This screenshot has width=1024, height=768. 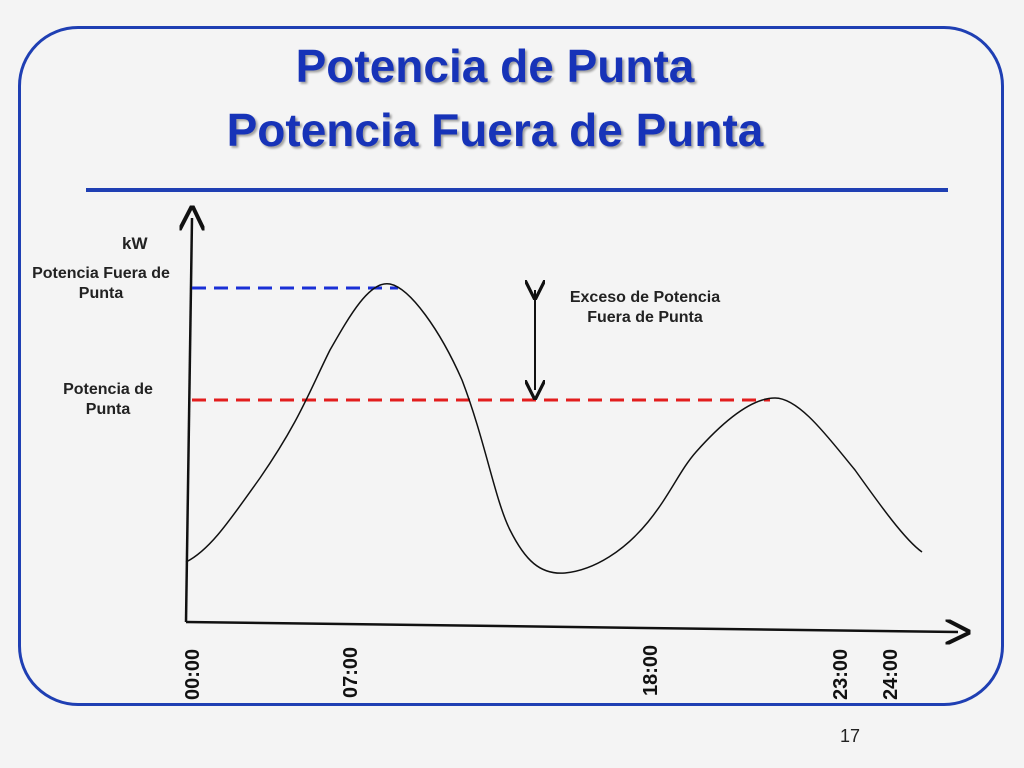 What do you see at coordinates (850, 736) in the screenshot?
I see `page-number: 17` at bounding box center [850, 736].